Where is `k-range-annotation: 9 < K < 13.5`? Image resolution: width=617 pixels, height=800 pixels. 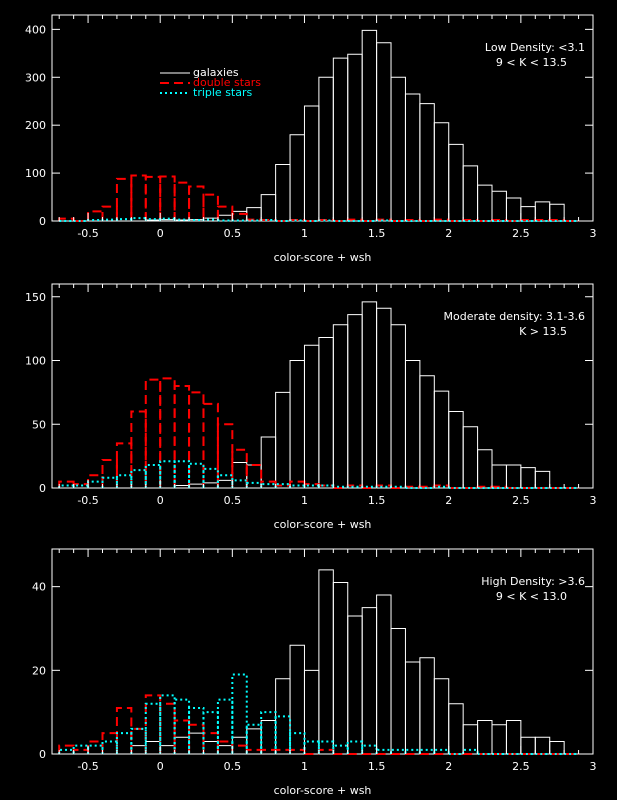
k-range-annotation: 9 < K < 13.5 is located at coordinates (531, 62).